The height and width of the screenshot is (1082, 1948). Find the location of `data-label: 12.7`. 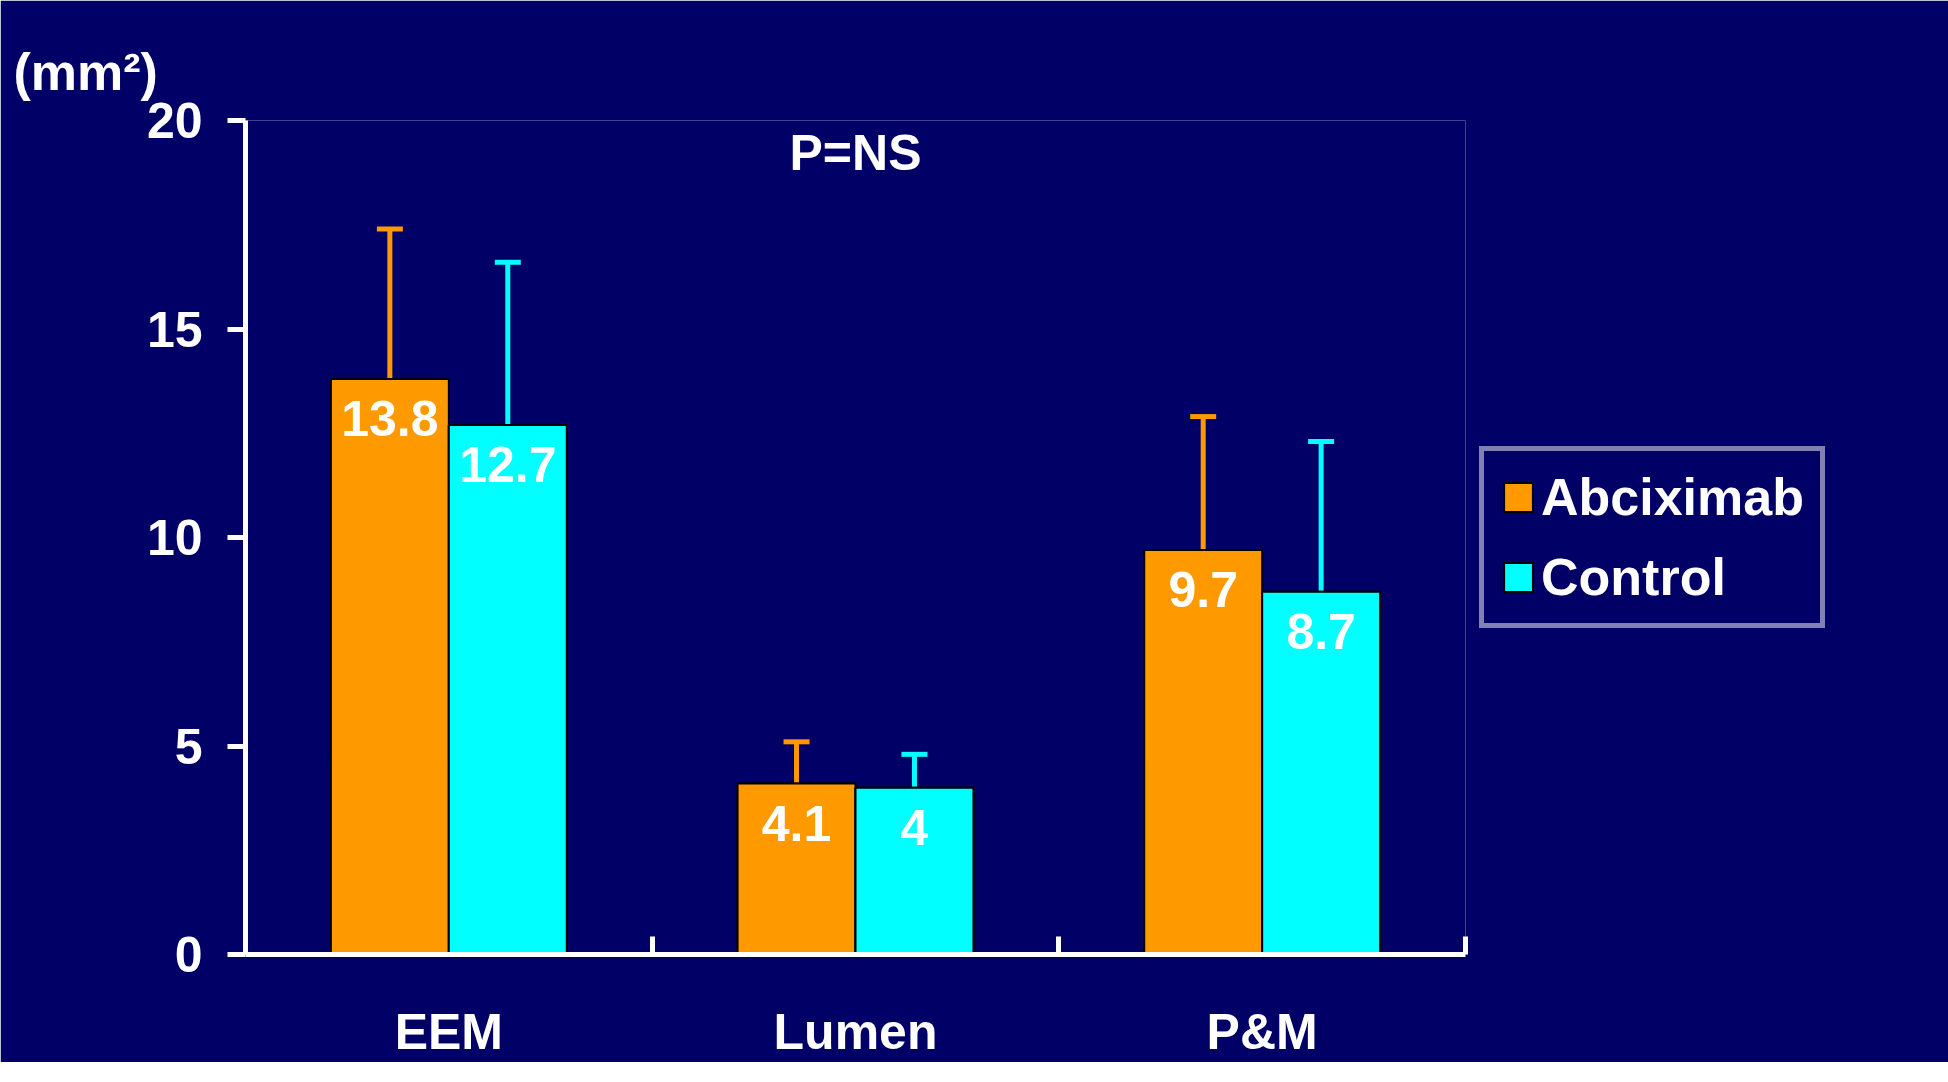

data-label: 12.7 is located at coordinates (508, 464).